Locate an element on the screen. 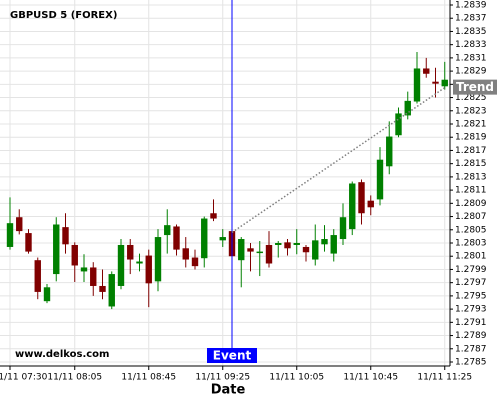  trend-label: Trend is located at coordinates (475, 87).